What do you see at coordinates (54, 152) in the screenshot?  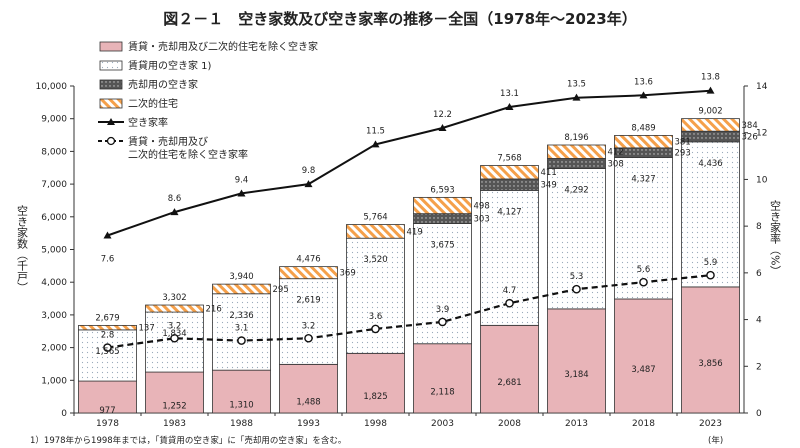 I see `y-tick-label: 8,000` at bounding box center [54, 152].